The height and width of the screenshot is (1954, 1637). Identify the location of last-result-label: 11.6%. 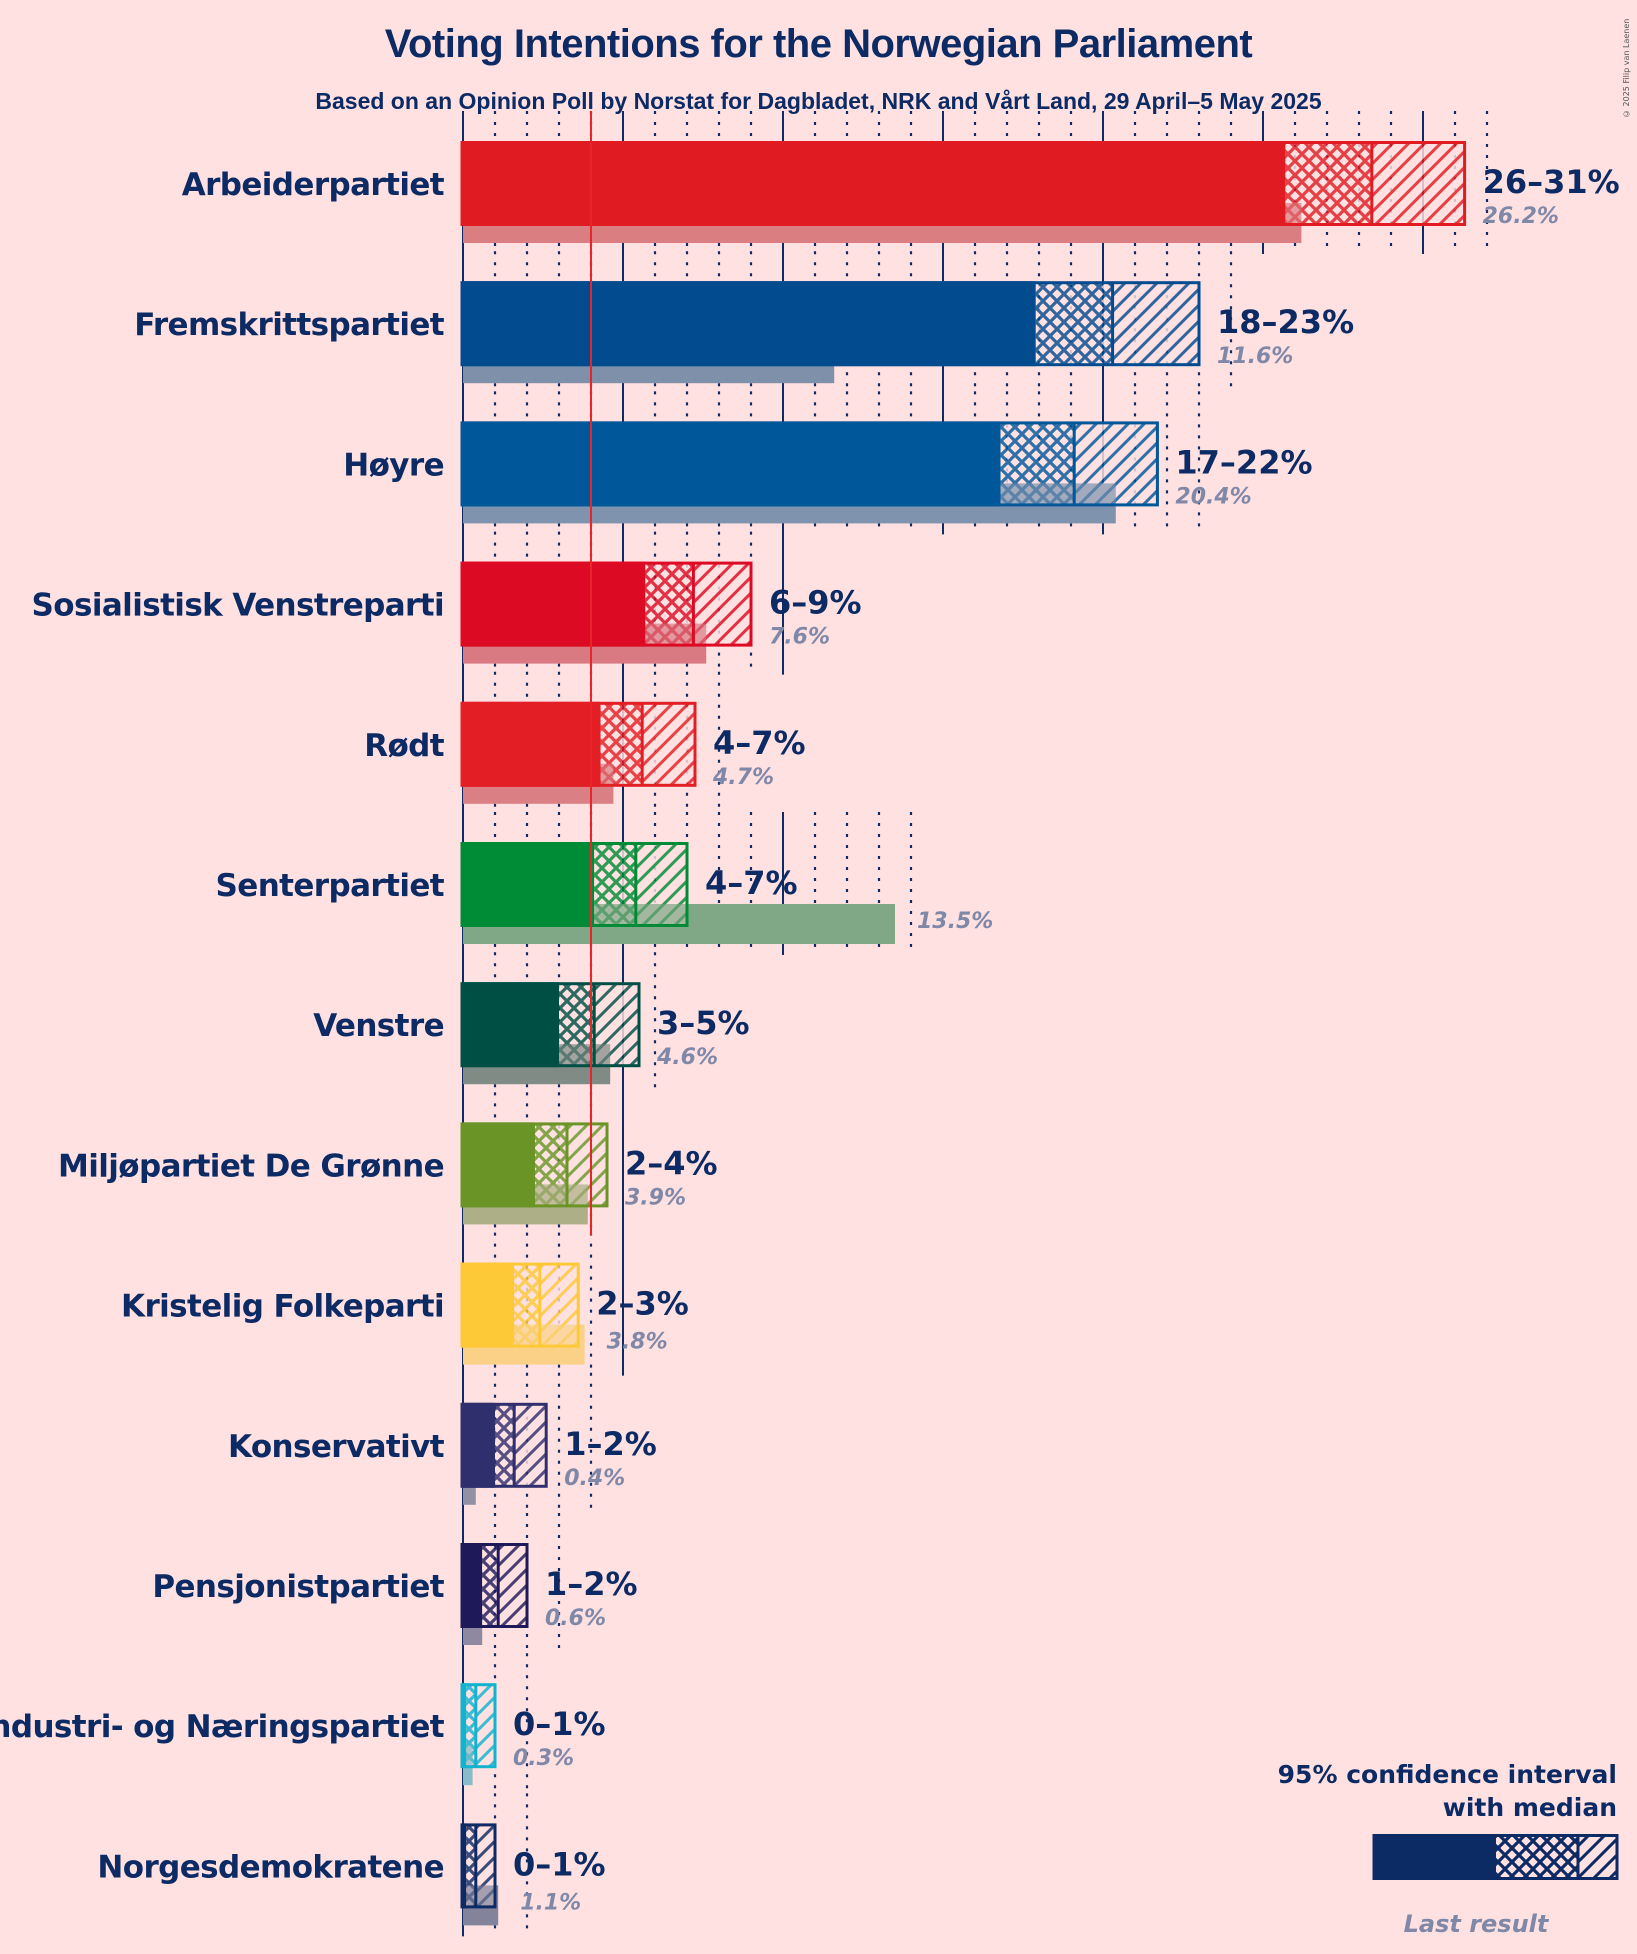
(1255, 356).